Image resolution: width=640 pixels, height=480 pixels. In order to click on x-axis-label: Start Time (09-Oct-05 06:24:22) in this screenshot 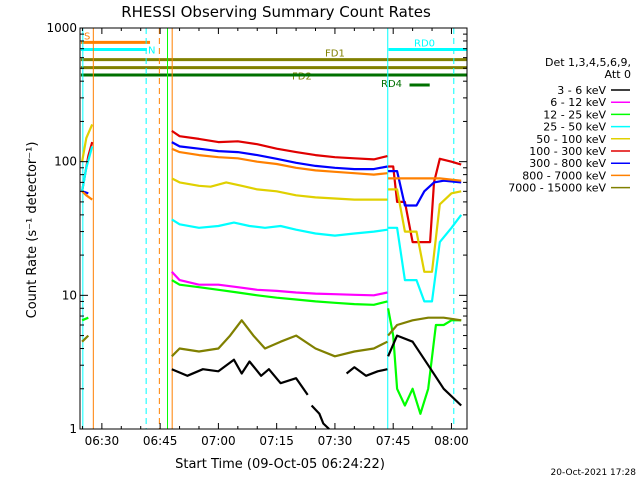, I will do `click(280, 464)`.